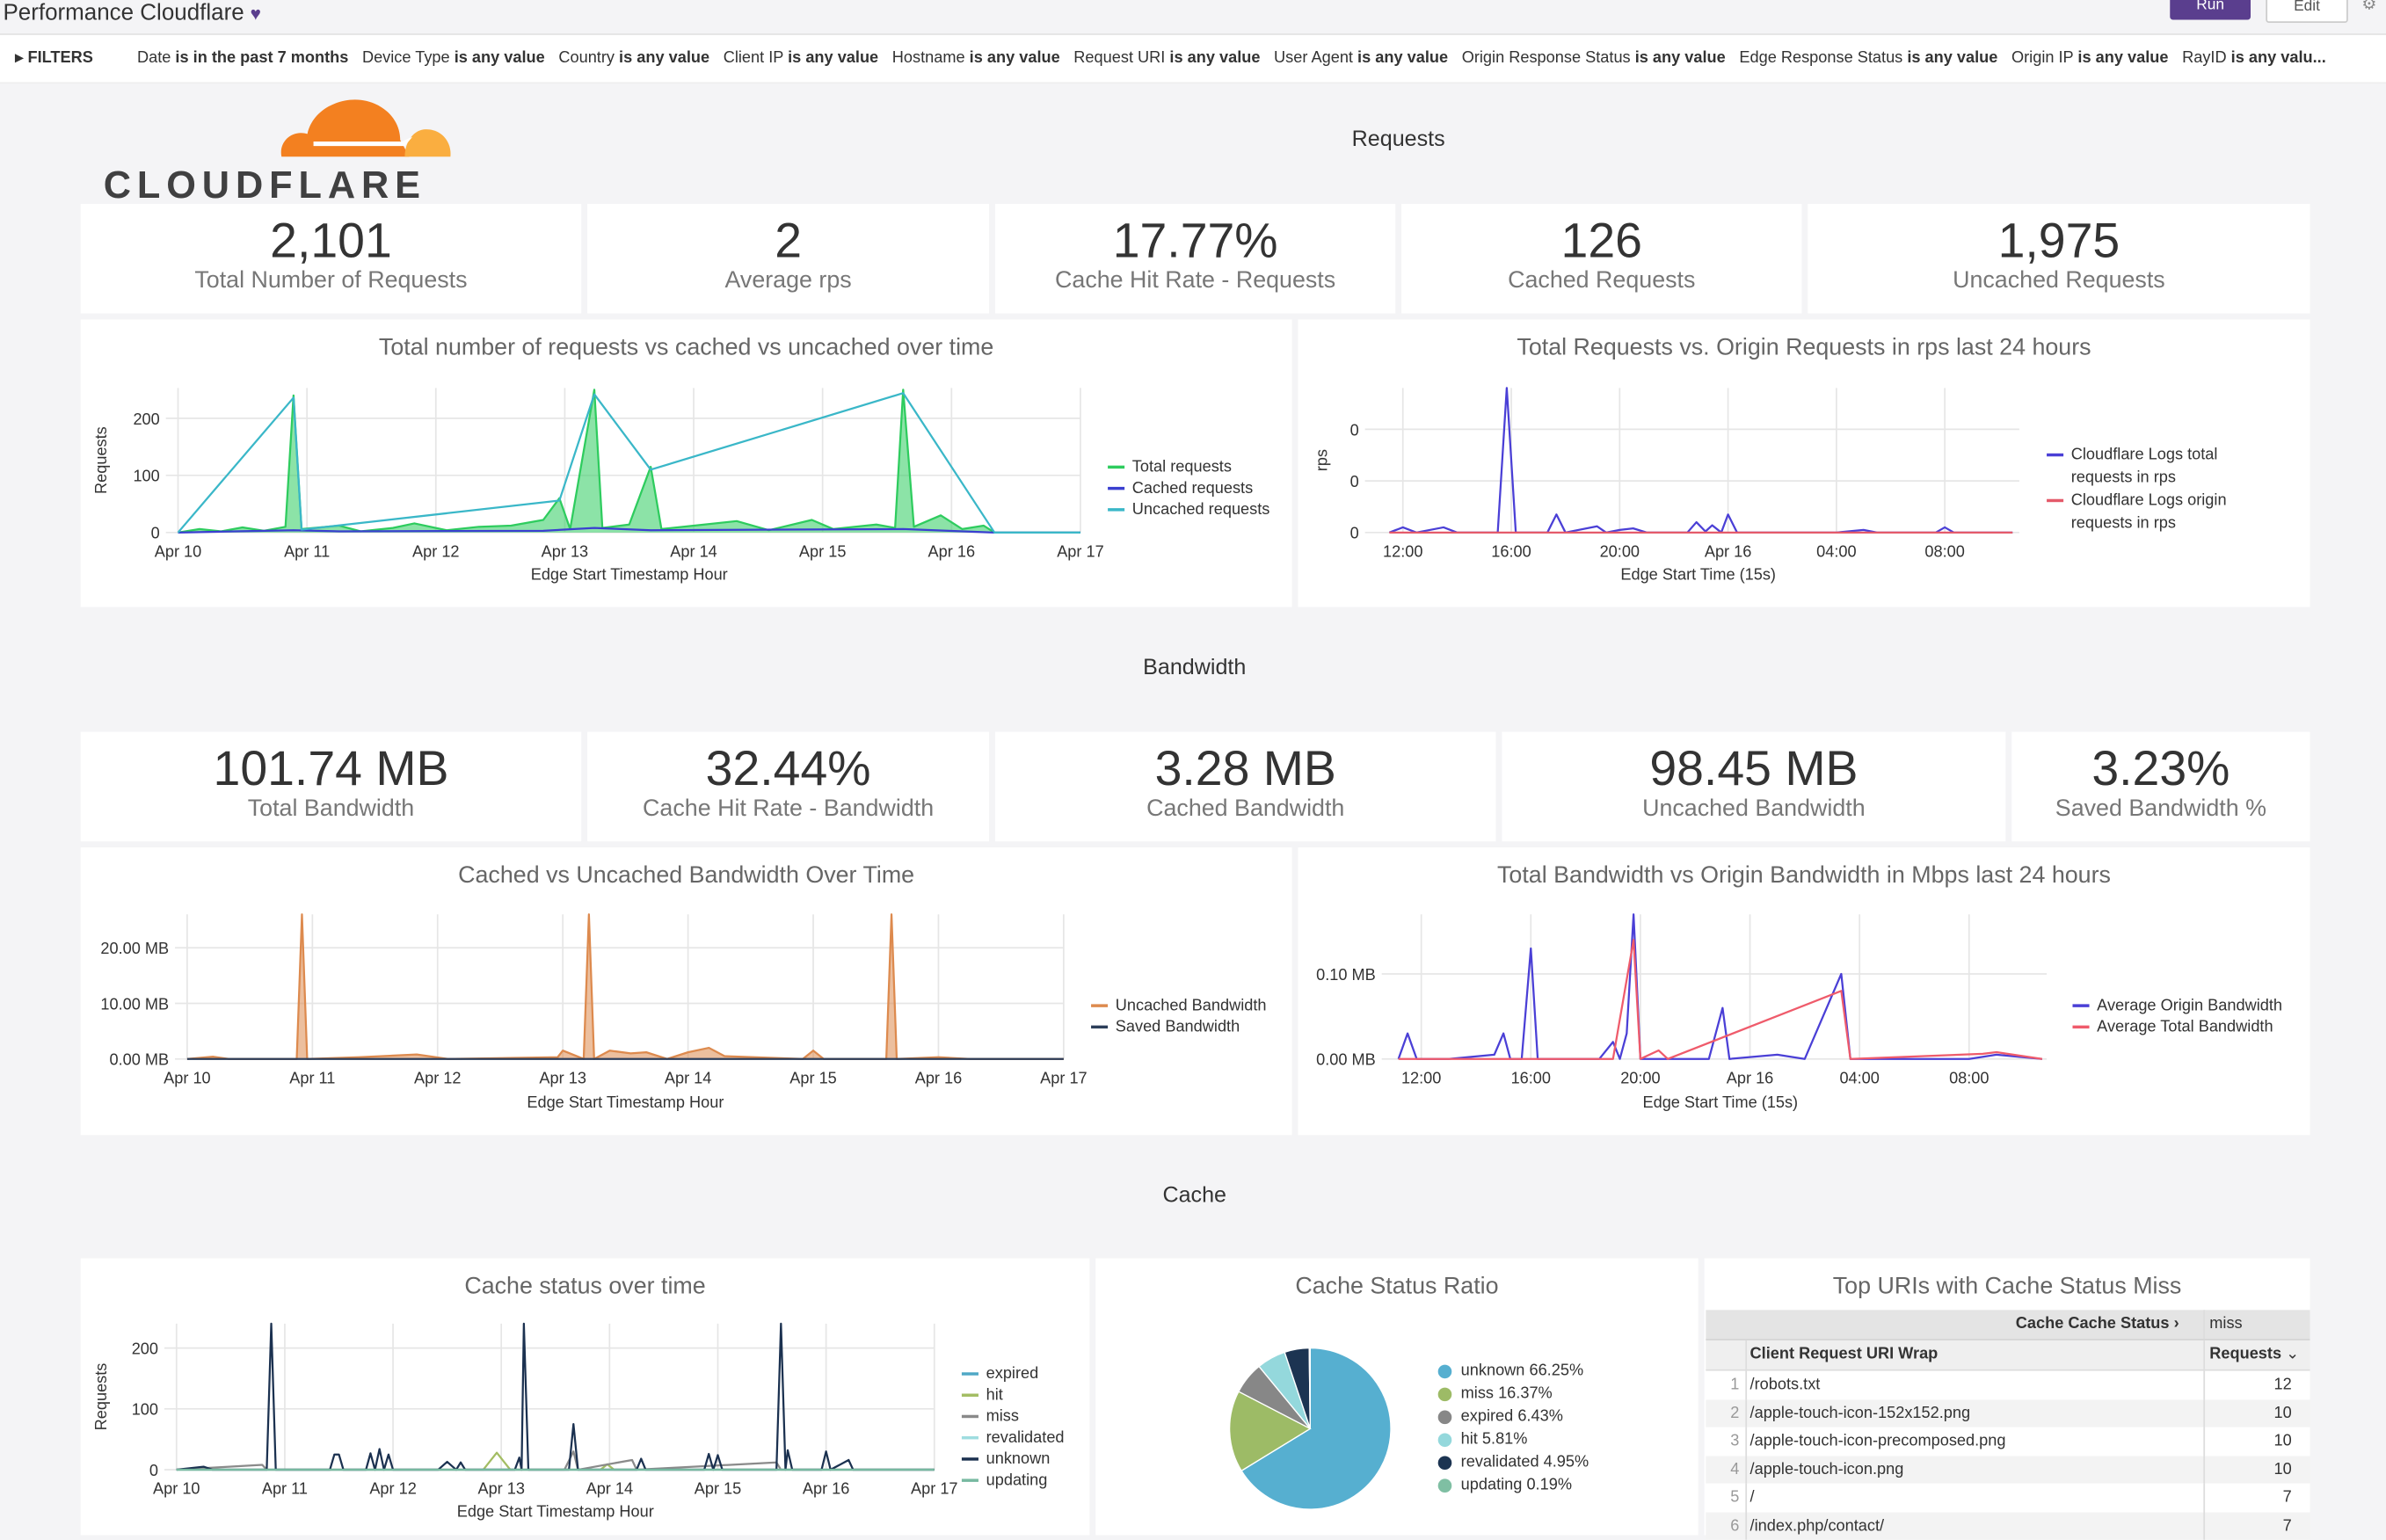  What do you see at coordinates (1513, 1439) in the screenshot?
I see `legend-item: hit 5.81%` at bounding box center [1513, 1439].